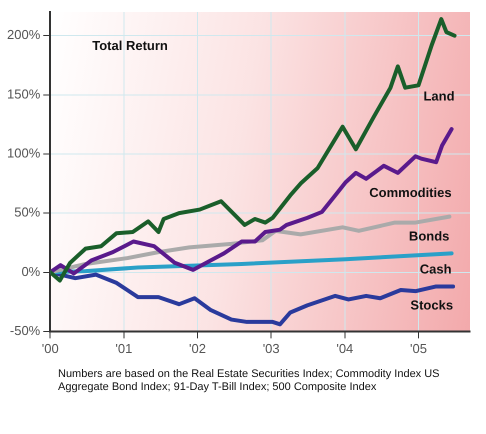  Describe the element at coordinates (31, 271) in the screenshot. I see `y-tick-label: 0%` at that location.